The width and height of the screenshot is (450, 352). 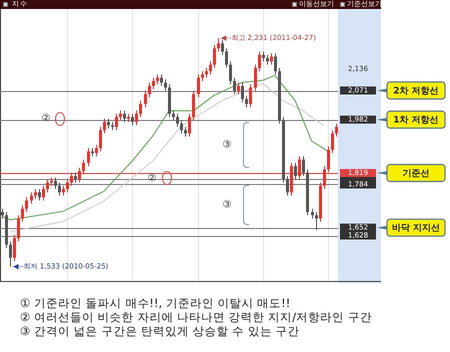 What do you see at coordinates (155, 303) in the screenshot?
I see `text: ① 기준라인 돌파시 매수!!, 기준라인 이탈시 매도!!` at bounding box center [155, 303].